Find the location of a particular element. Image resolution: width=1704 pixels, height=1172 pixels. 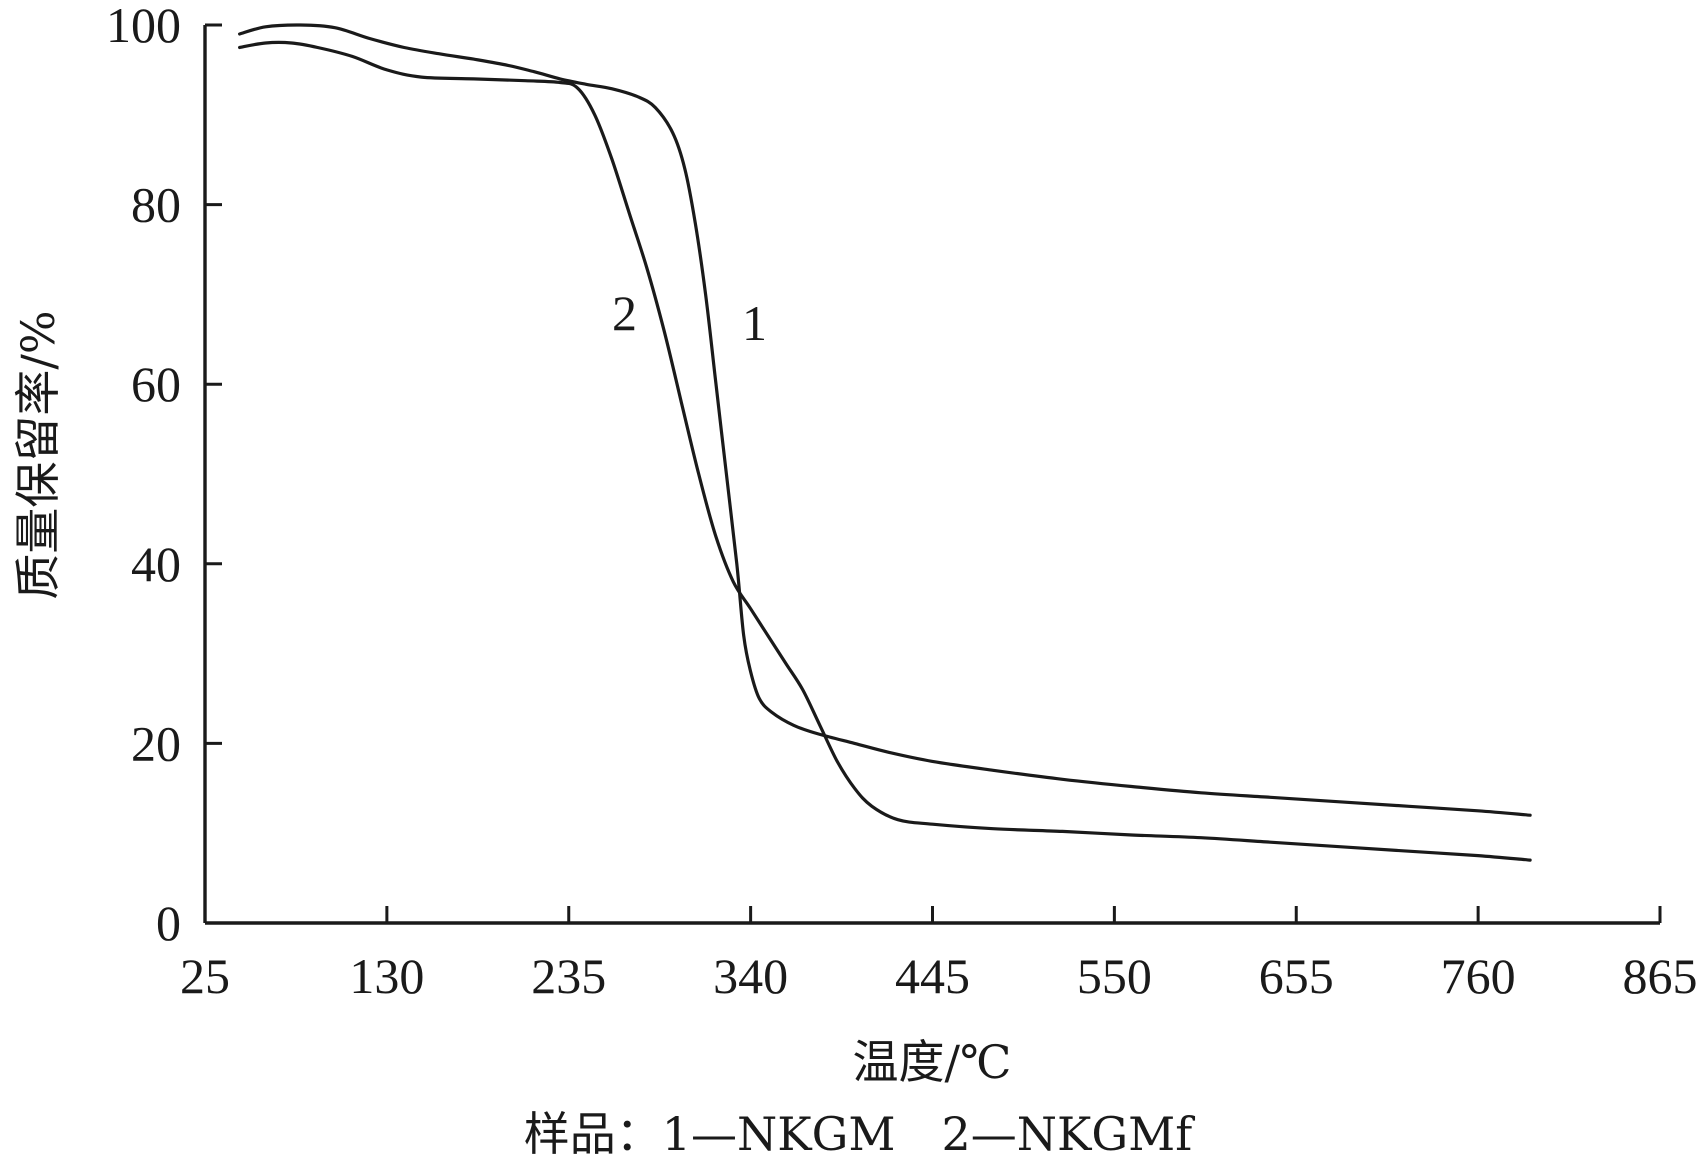

y-ticks: 0 20 40 60 80 100 is located at coordinates (164, 475).